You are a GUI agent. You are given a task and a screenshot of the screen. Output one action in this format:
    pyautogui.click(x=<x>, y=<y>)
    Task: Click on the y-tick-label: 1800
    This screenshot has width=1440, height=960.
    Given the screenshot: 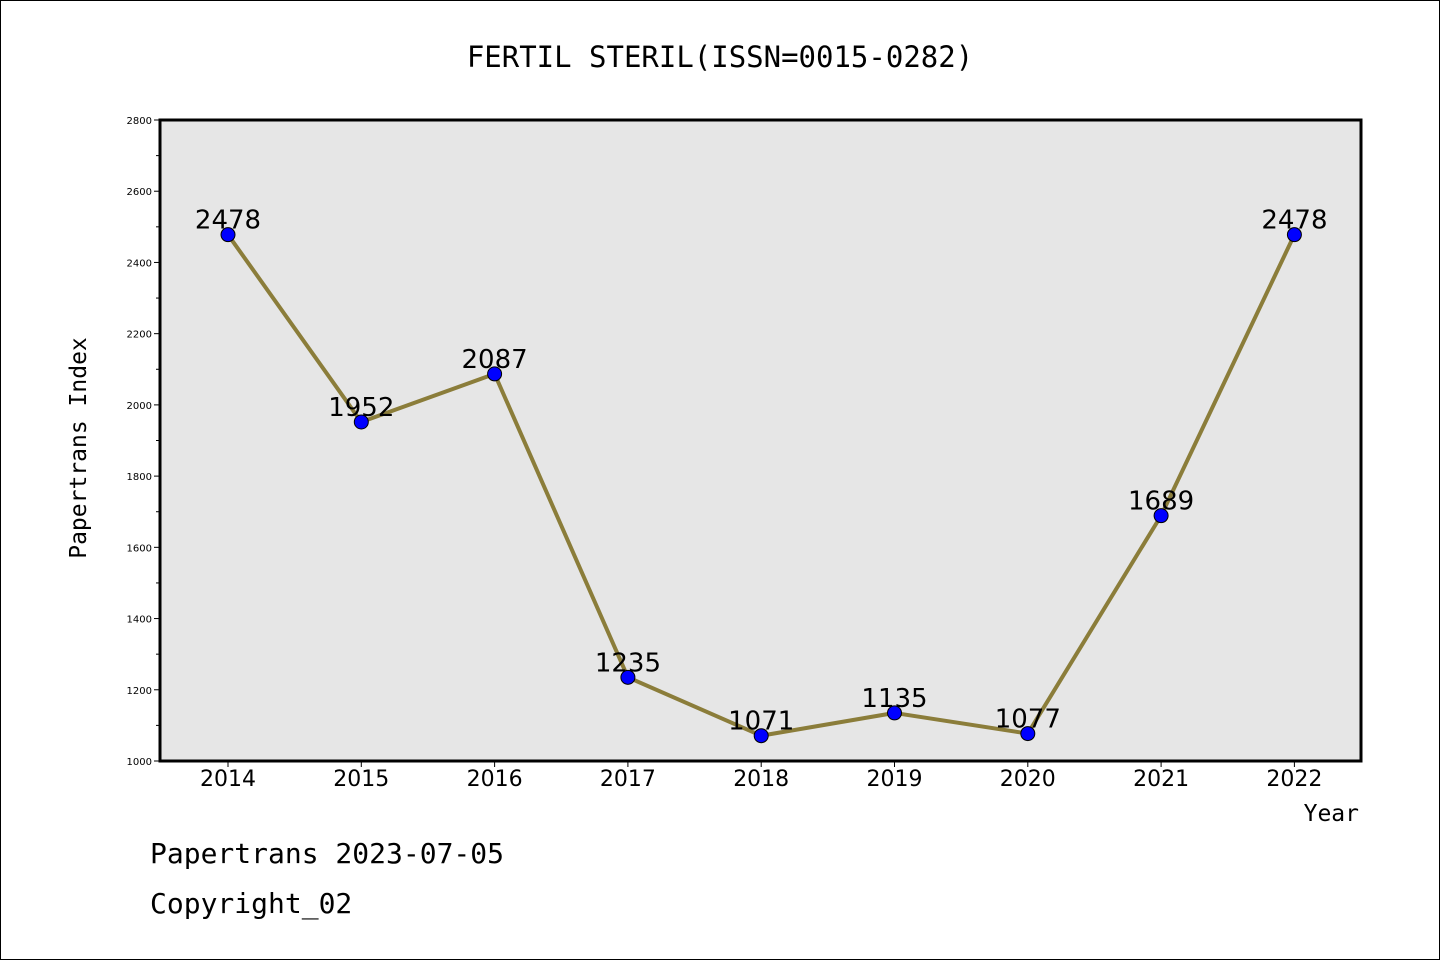 What is the action you would take?
    pyautogui.click(x=139, y=477)
    